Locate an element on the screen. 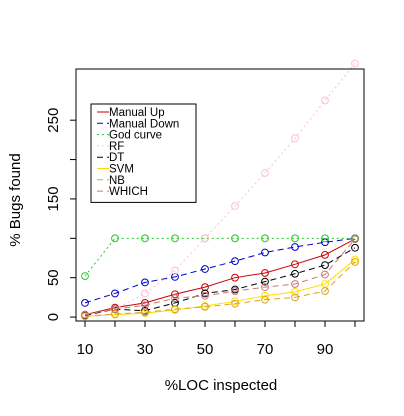  series-svm is located at coordinates (220, 288).